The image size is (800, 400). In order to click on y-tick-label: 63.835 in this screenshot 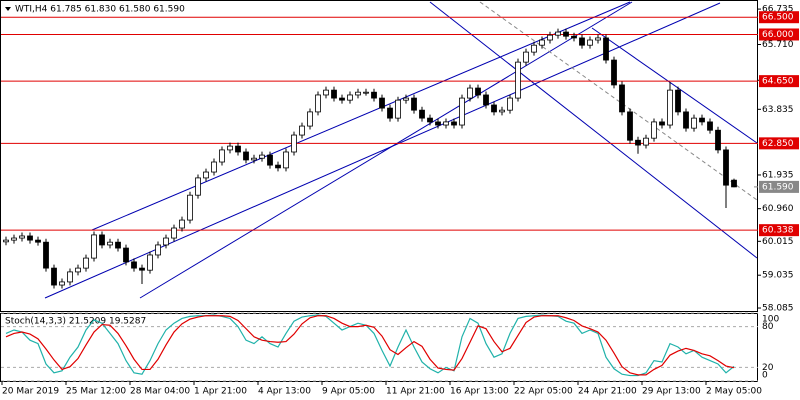, I will do `click(778, 110)`.